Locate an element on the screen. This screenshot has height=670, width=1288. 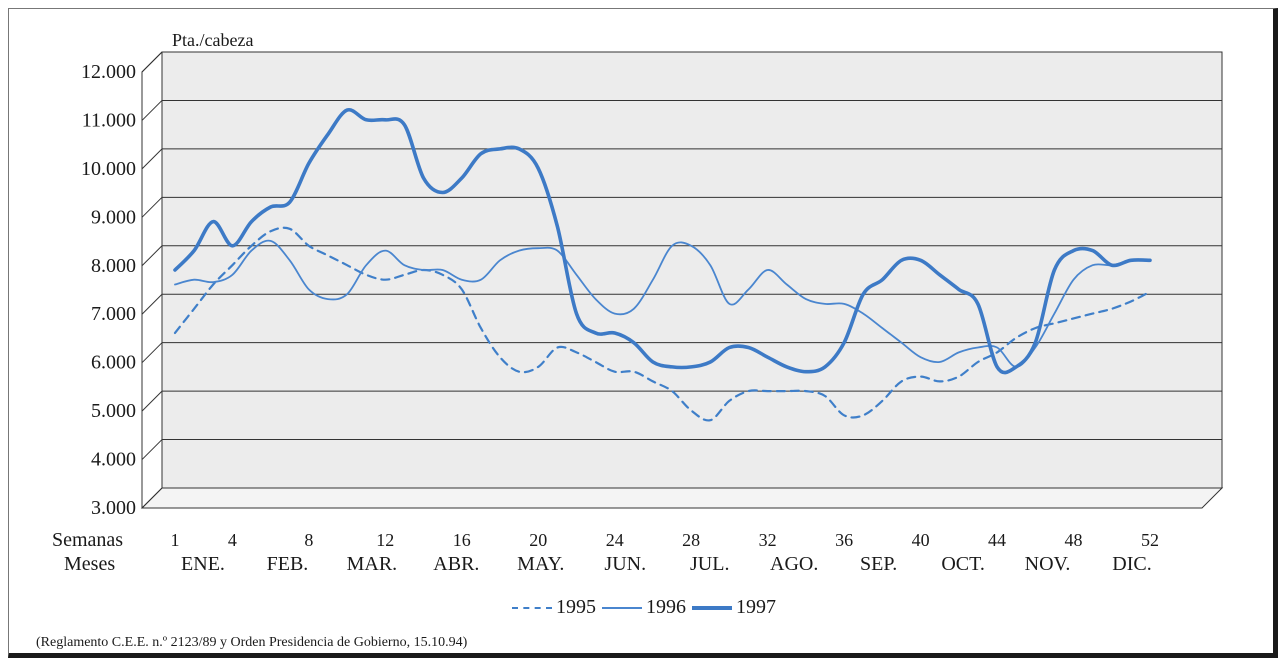
y-tick-label: 5.000 is located at coordinates (113, 411).